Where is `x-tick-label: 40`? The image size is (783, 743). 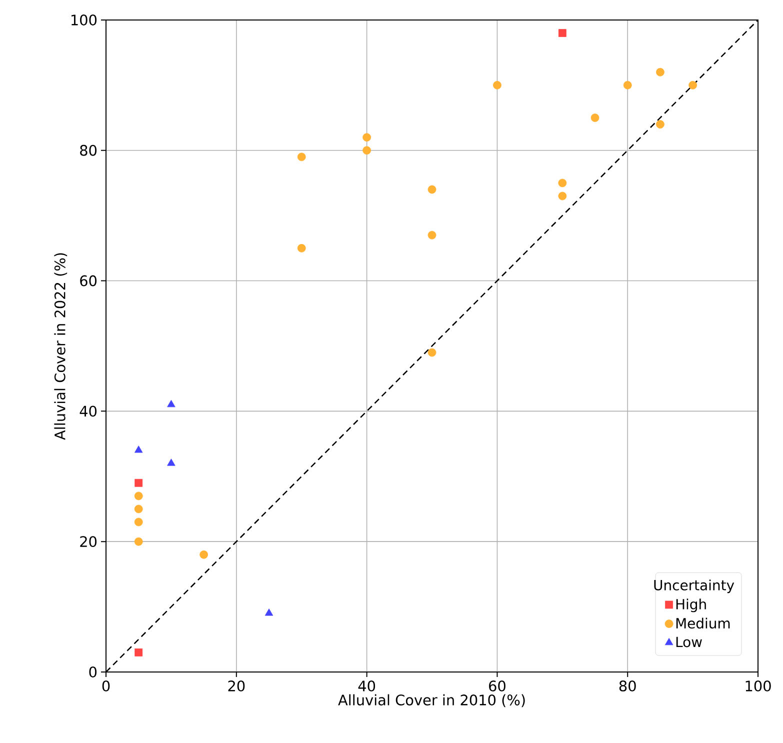
x-tick-label: 40 is located at coordinates (367, 686).